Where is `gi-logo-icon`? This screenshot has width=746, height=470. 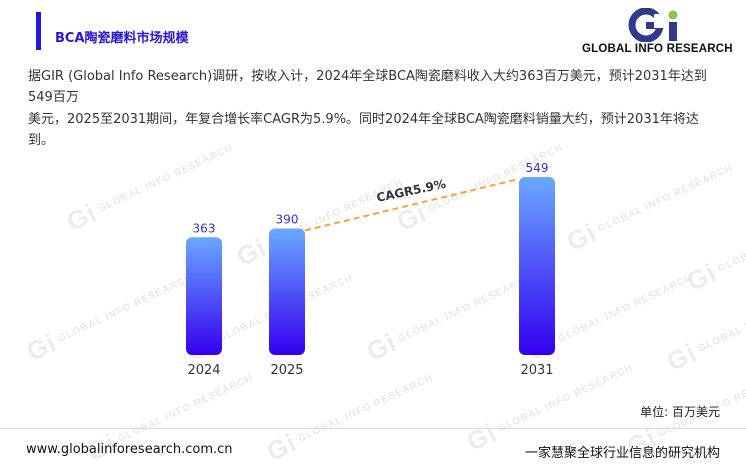 gi-logo-icon is located at coordinates (653, 25).